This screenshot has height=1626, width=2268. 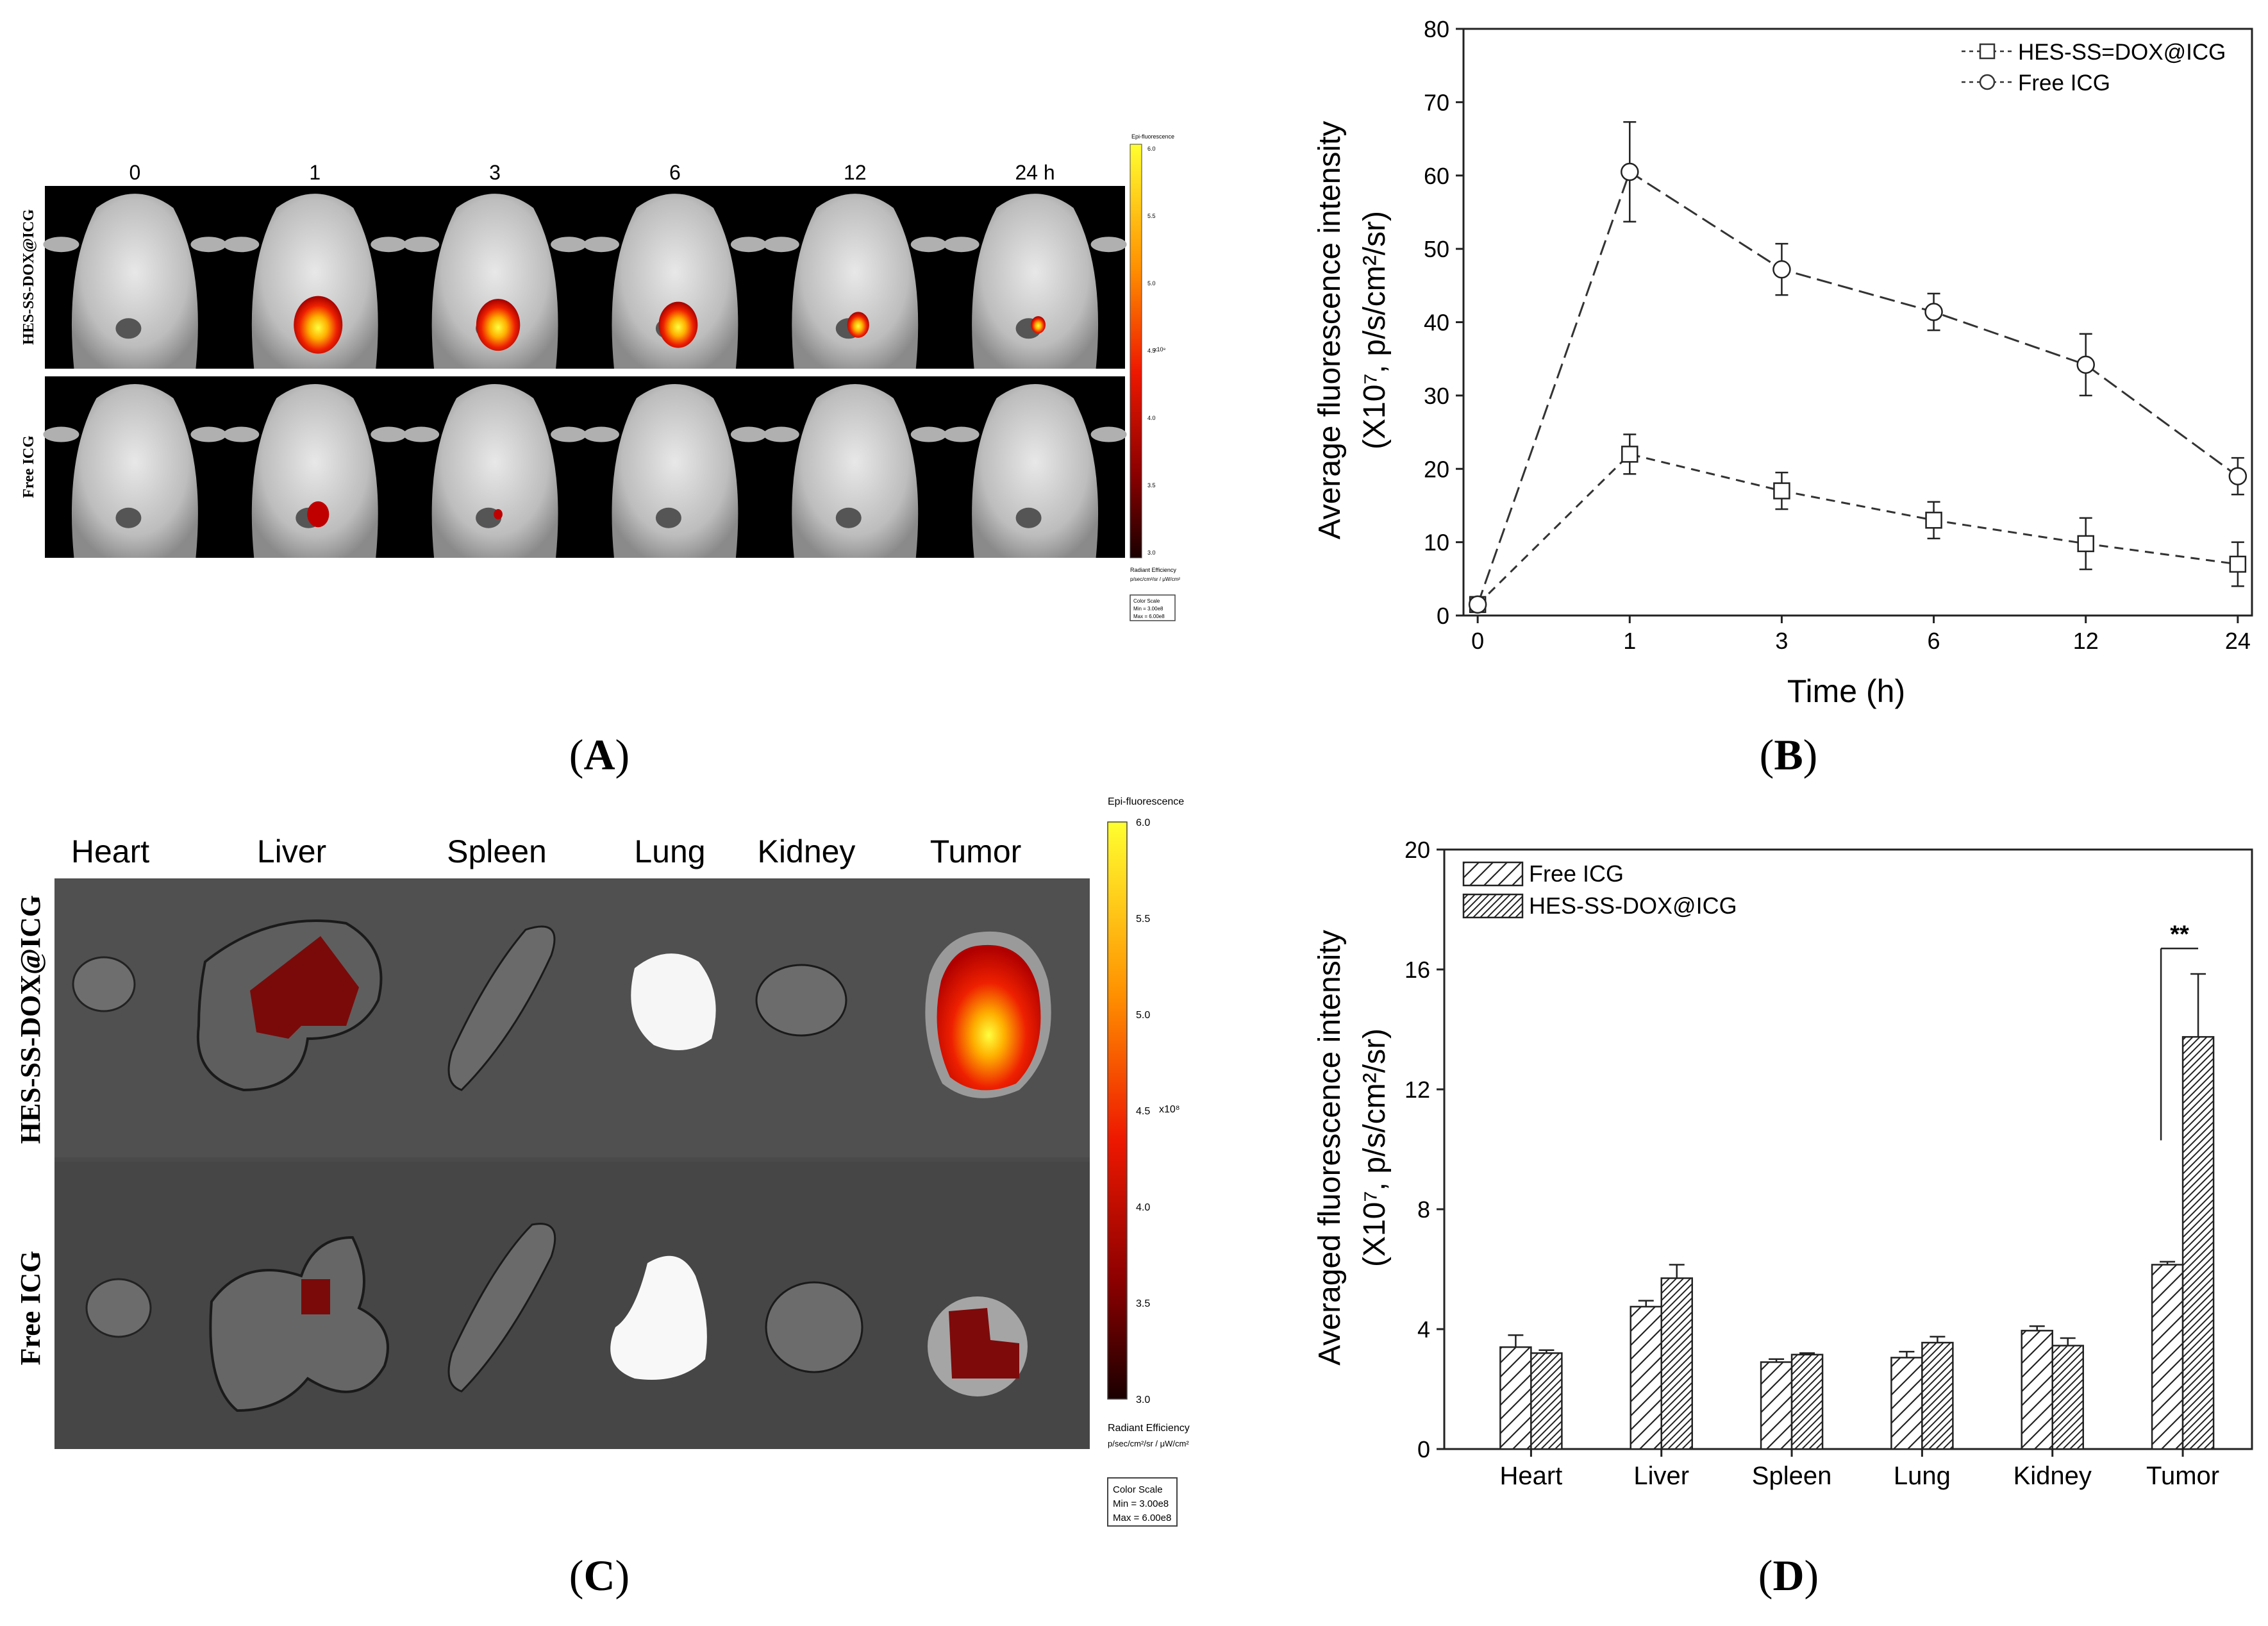 I want to click on panel-a-scale-box, so click(x=1153, y=607).